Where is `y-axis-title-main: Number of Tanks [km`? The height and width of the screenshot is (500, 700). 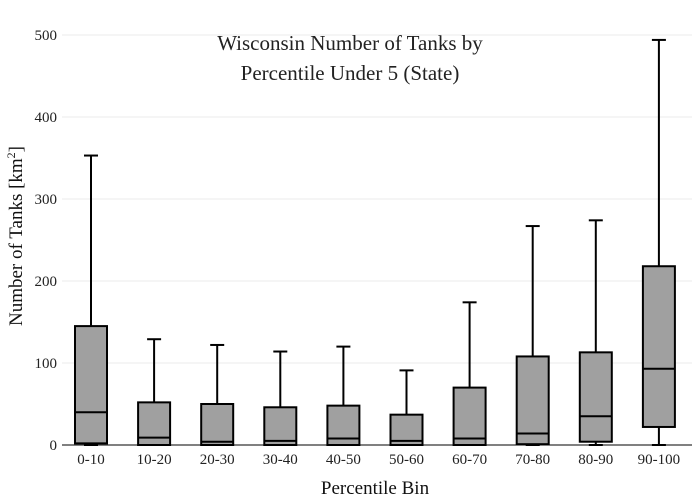 y-axis-title-main: Number of Tanks [km is located at coordinates (16, 242).